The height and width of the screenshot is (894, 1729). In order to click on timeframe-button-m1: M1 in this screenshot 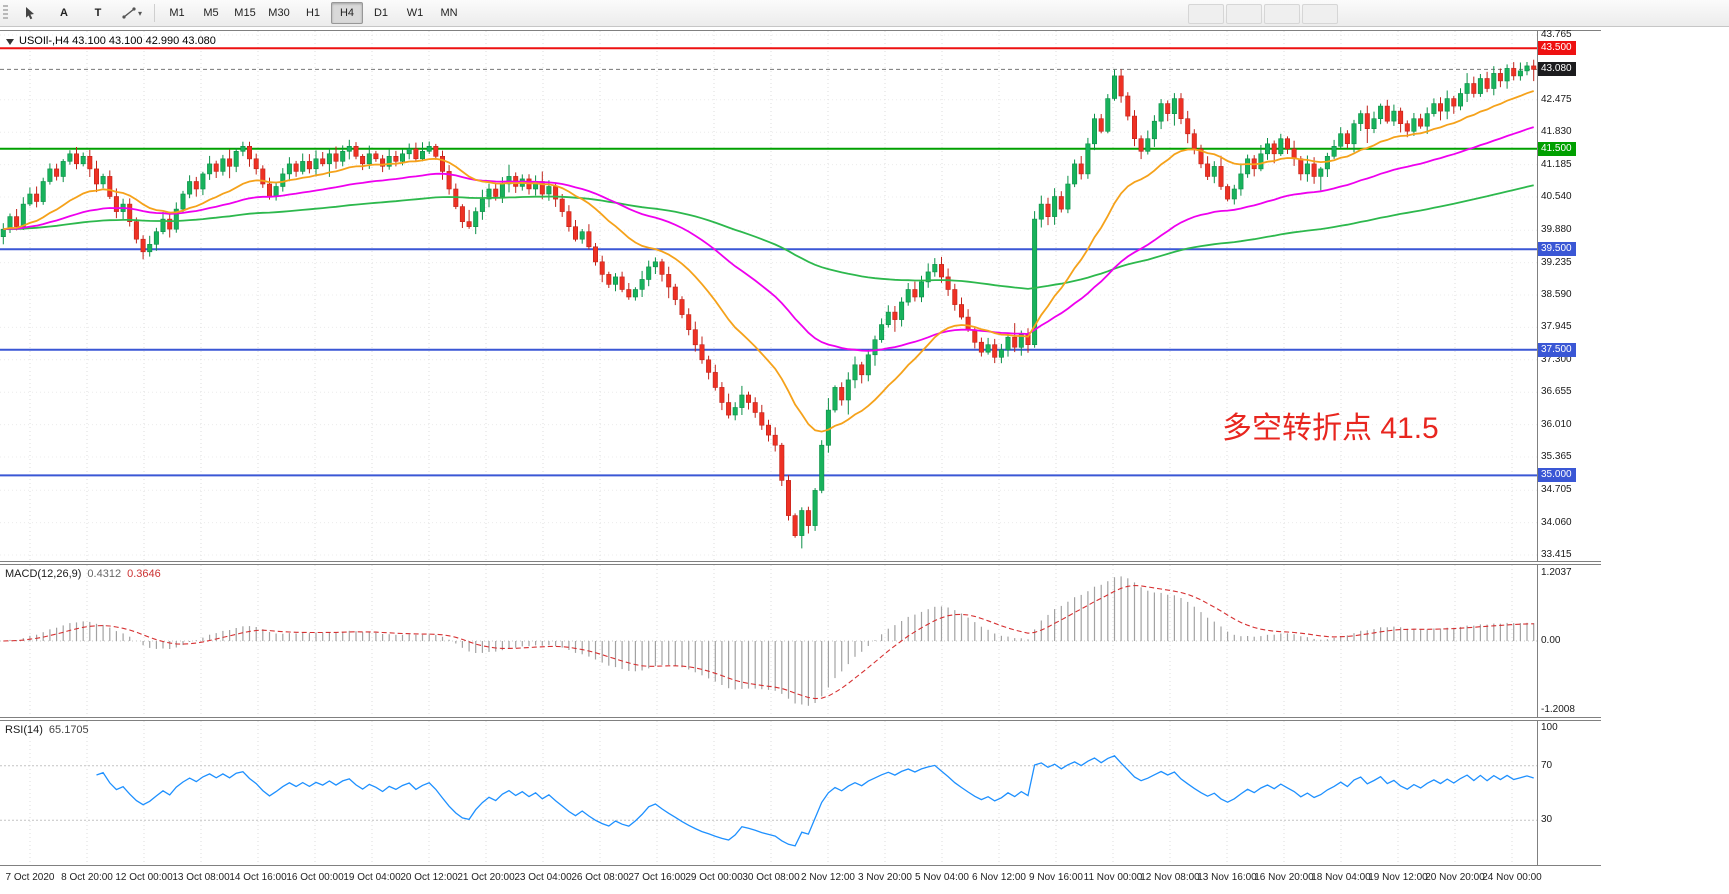, I will do `click(177, 13)`.